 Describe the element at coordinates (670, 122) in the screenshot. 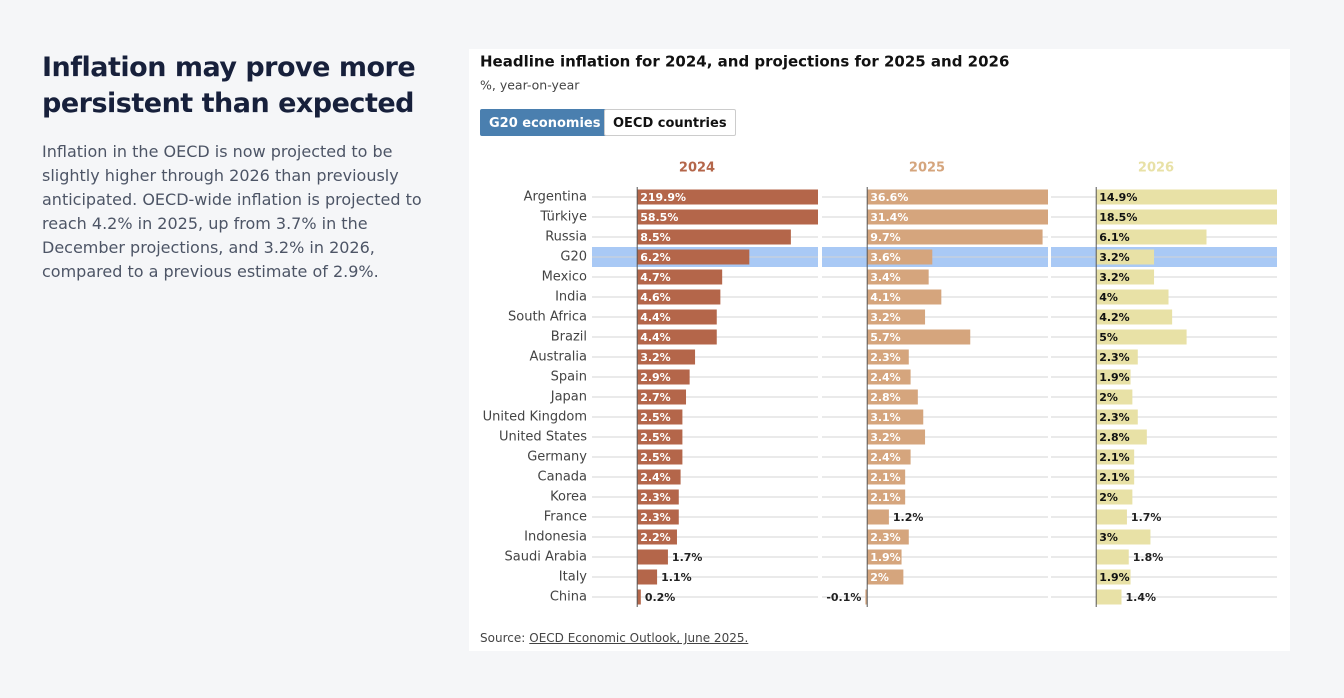

I see `filter-button: OECD countries` at that location.